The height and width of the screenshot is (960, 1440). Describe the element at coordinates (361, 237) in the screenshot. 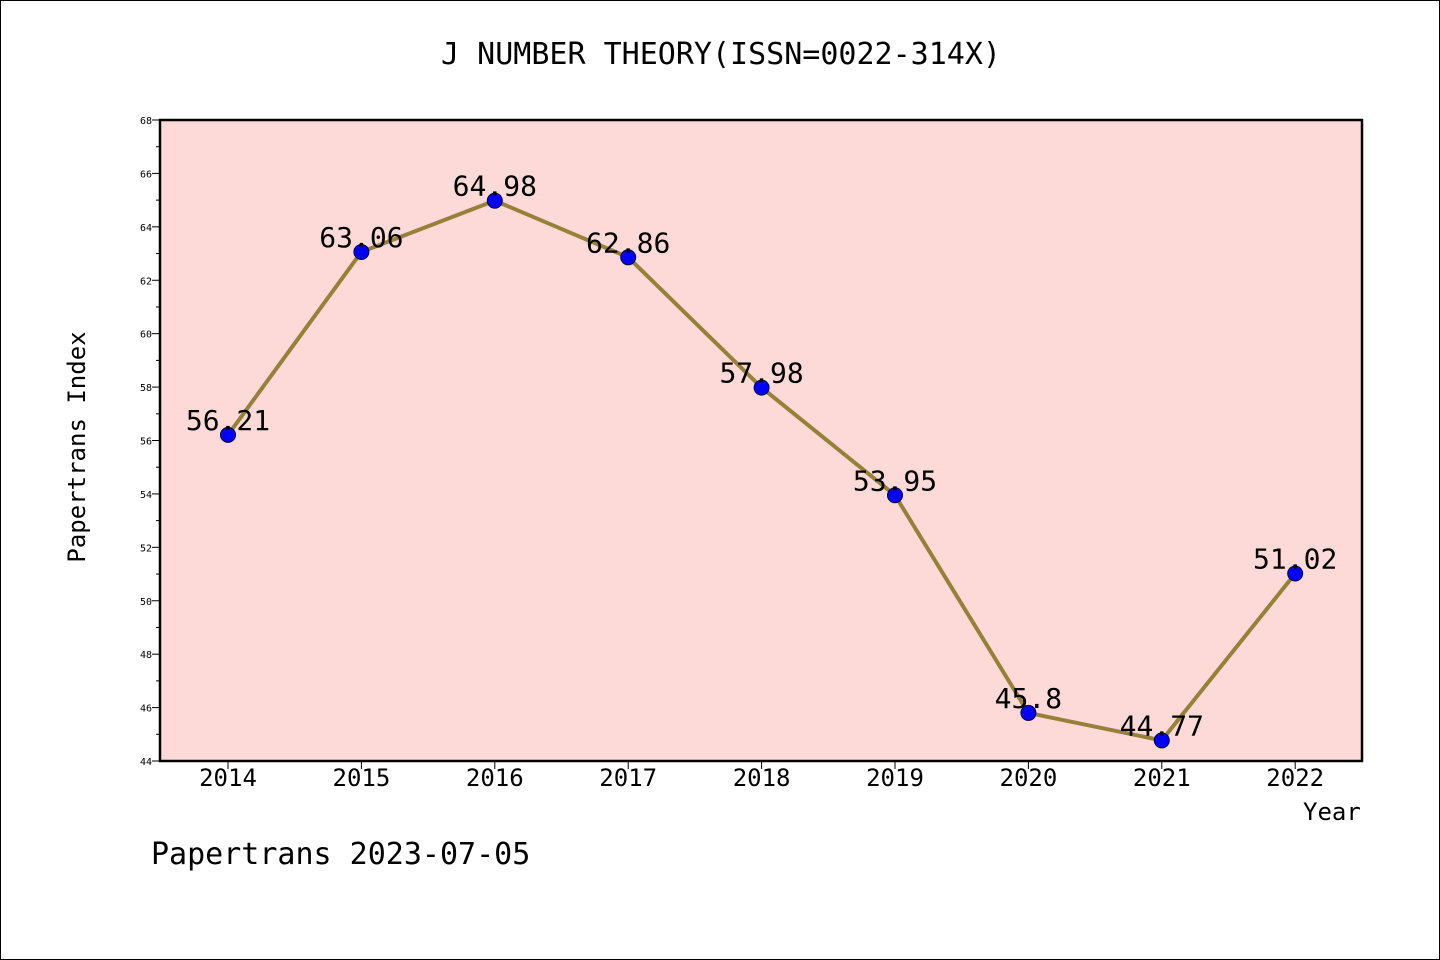

I see `data-label: 63.06` at that location.